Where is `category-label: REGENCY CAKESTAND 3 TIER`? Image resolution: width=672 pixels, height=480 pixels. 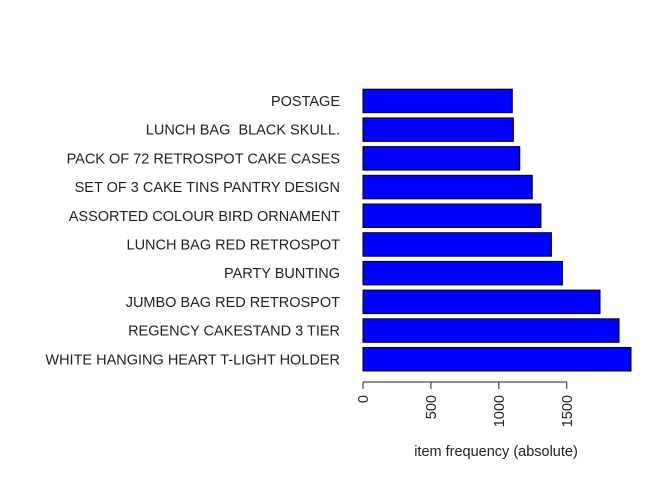 category-label: REGENCY CAKESTAND 3 TIER is located at coordinates (234, 332).